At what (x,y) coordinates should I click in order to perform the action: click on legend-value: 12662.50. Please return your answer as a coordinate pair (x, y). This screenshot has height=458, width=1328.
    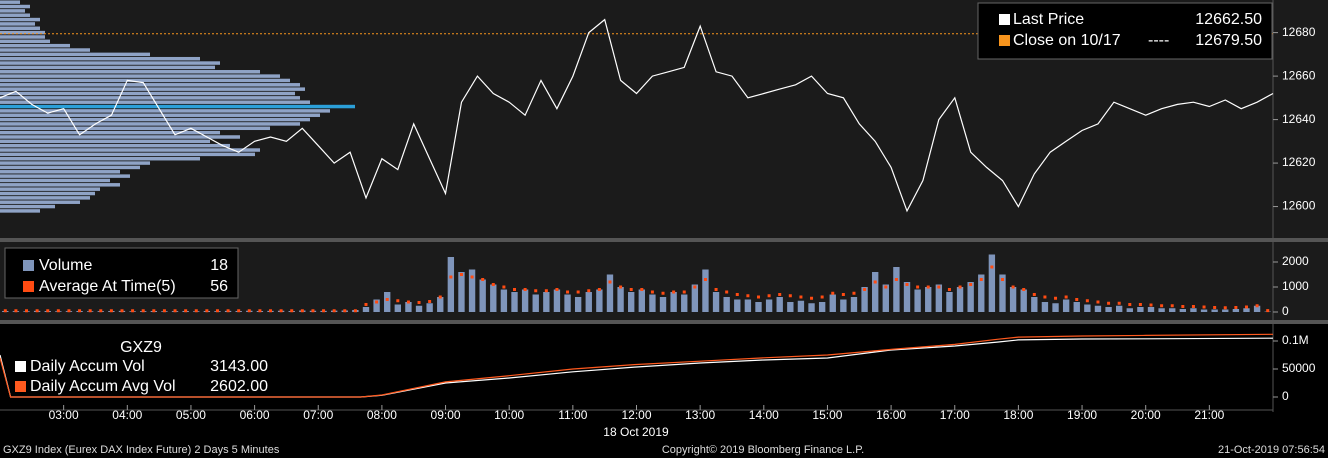
    Looking at the image, I should click on (1228, 19).